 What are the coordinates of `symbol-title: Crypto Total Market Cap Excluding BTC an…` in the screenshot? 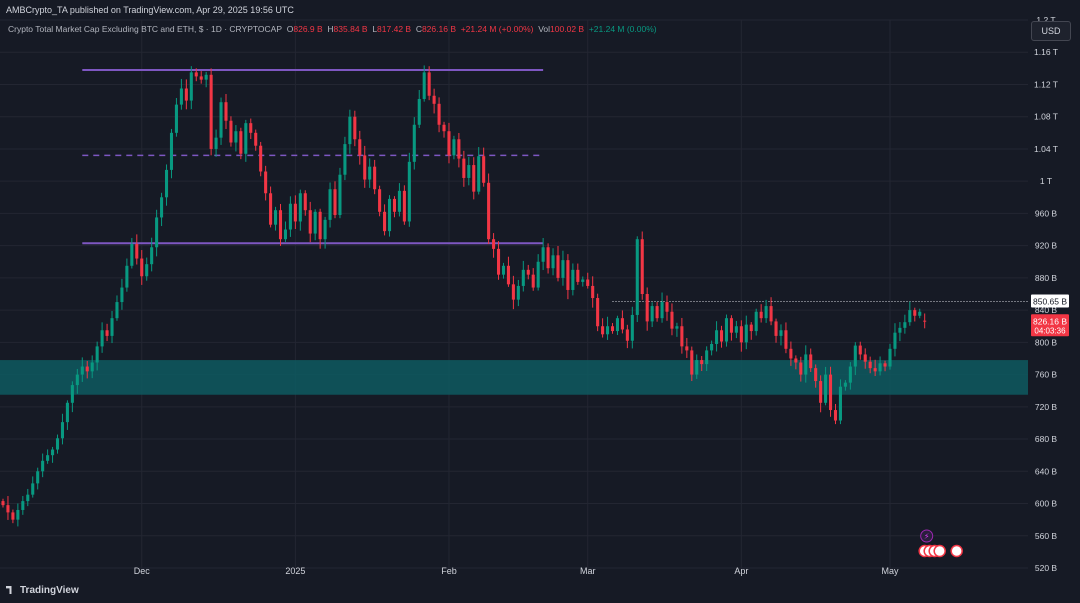 It's located at (145, 29).